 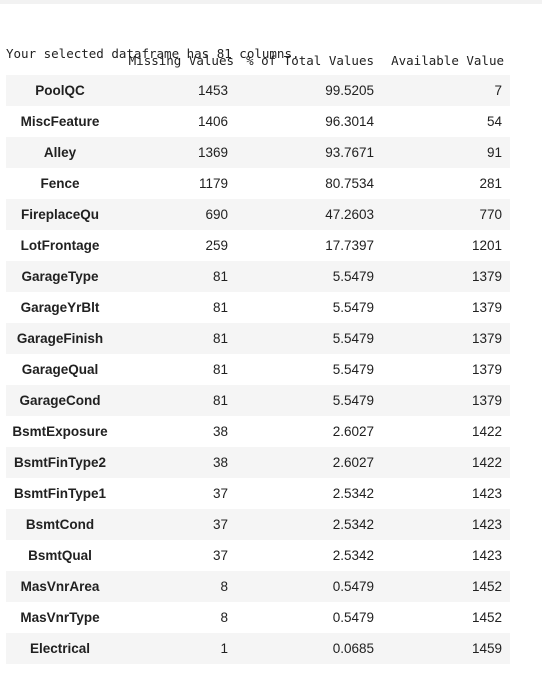 I want to click on row-index-label: GarageType, so click(x=60, y=276).